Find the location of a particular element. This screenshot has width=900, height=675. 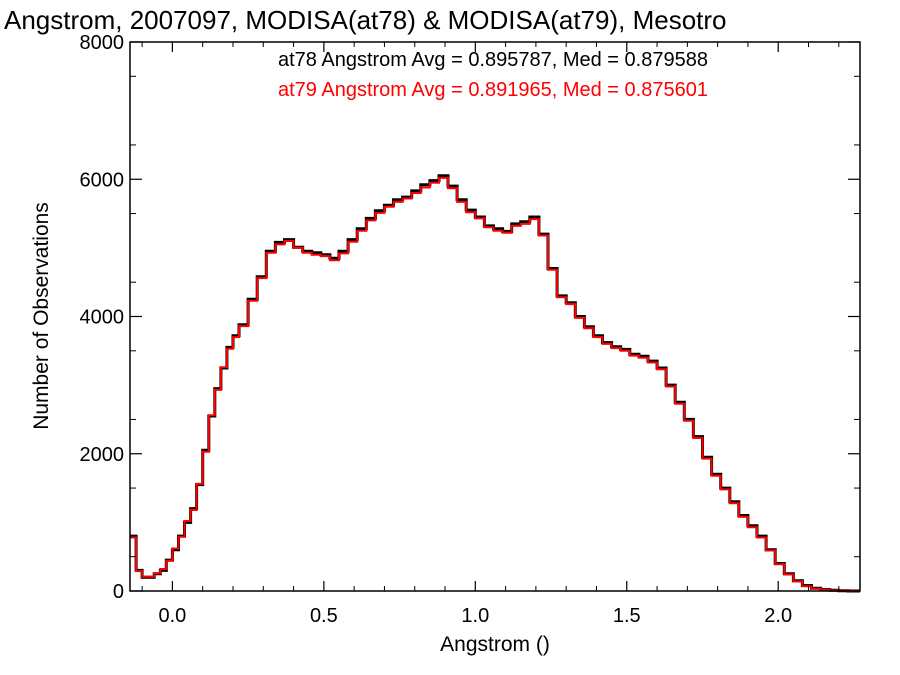

x-tick-label: 0.0 is located at coordinates (173, 616).